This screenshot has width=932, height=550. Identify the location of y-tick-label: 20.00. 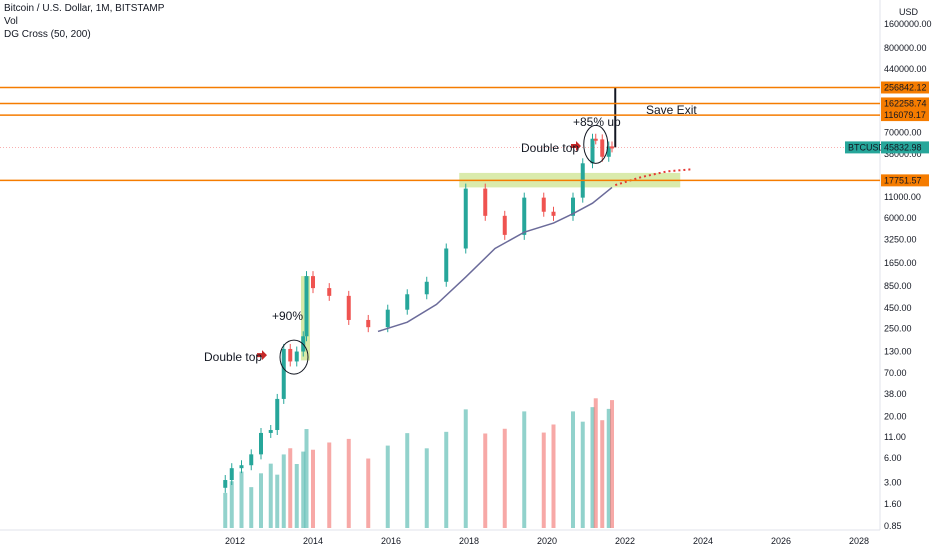
(895, 416).